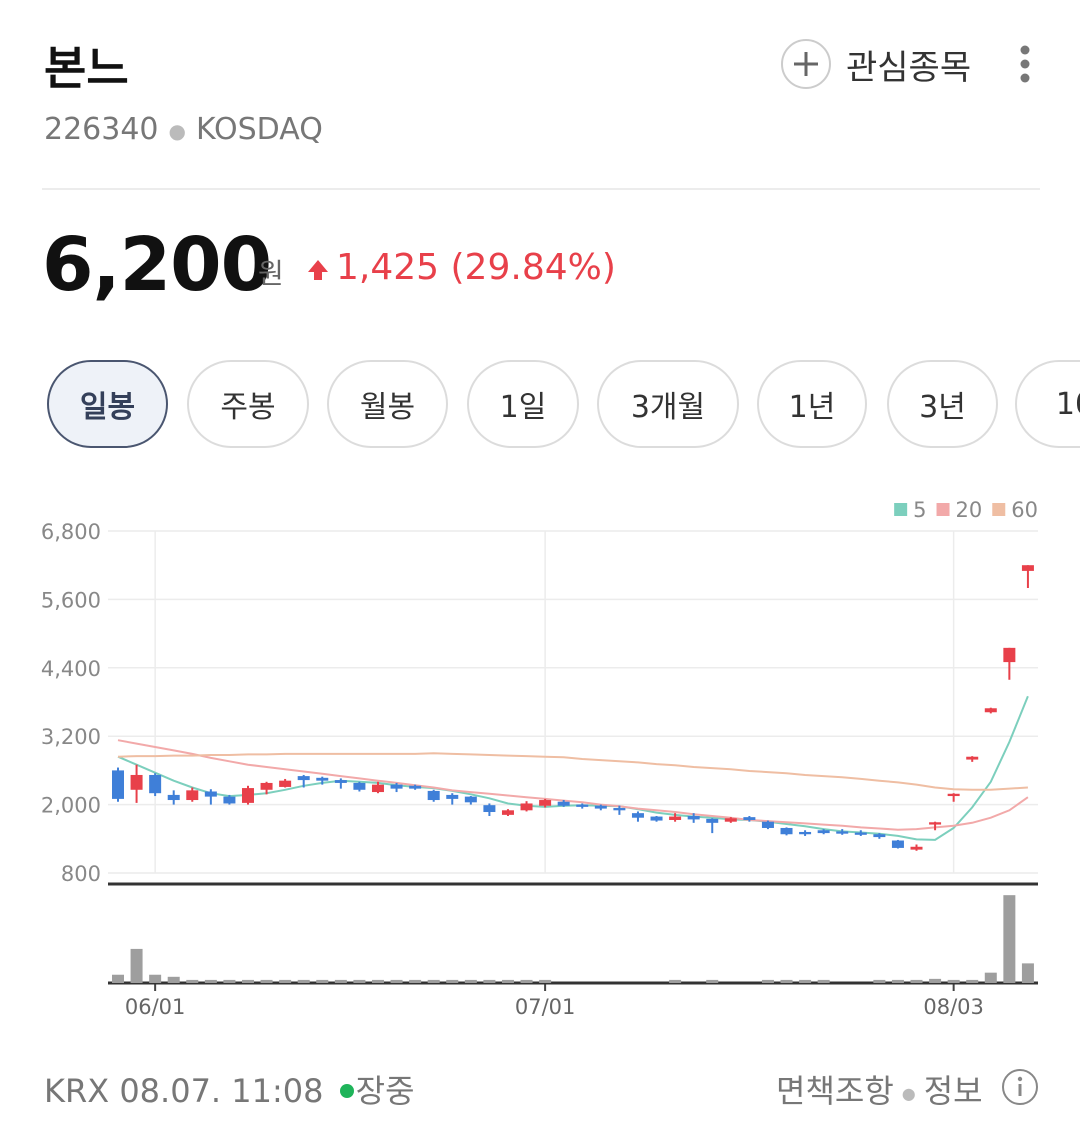  What do you see at coordinates (812, 404) in the screenshot?
I see `period-tab: 1년` at bounding box center [812, 404].